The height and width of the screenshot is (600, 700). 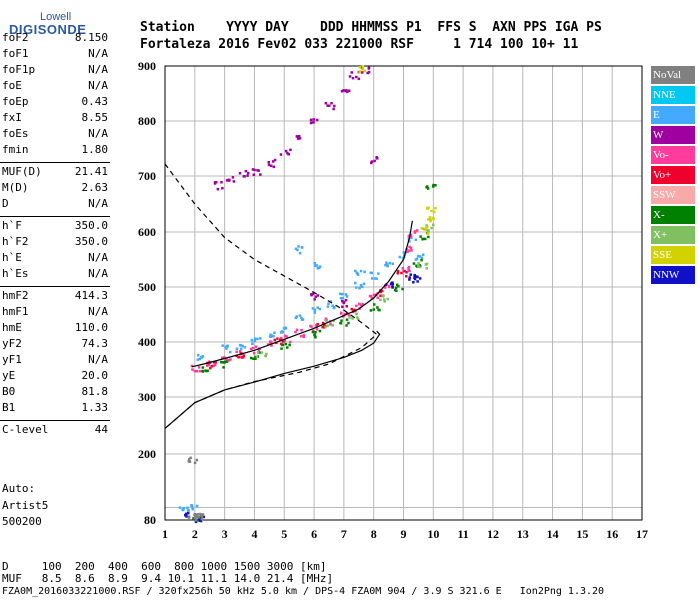 I want to click on x-tick-label: 2, so click(x=195, y=534).